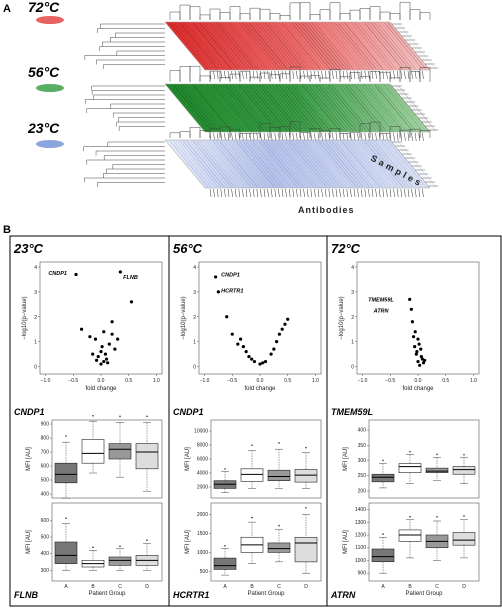 This screenshot has height=608, width=502. Describe the element at coordinates (44, 72) in the screenshot. I see `temp-label-56: 56°C` at that location.